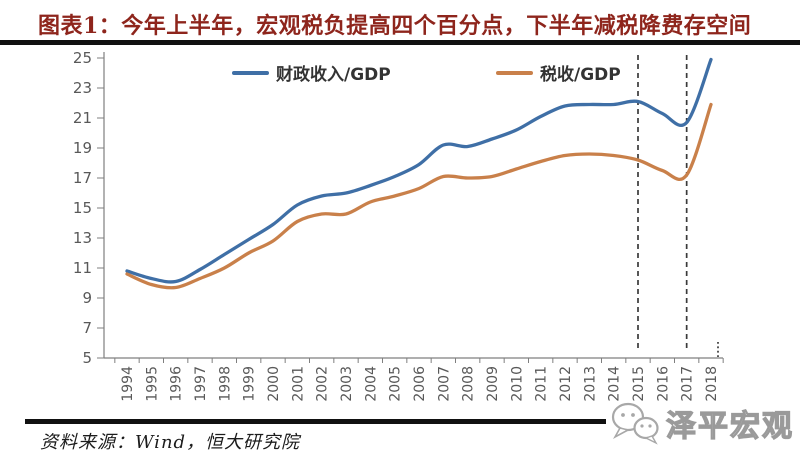 This screenshot has width=800, height=464. Describe the element at coordinates (170, 442) in the screenshot. I see `source-note: 资料来源：Wind，恒大研究院` at that location.